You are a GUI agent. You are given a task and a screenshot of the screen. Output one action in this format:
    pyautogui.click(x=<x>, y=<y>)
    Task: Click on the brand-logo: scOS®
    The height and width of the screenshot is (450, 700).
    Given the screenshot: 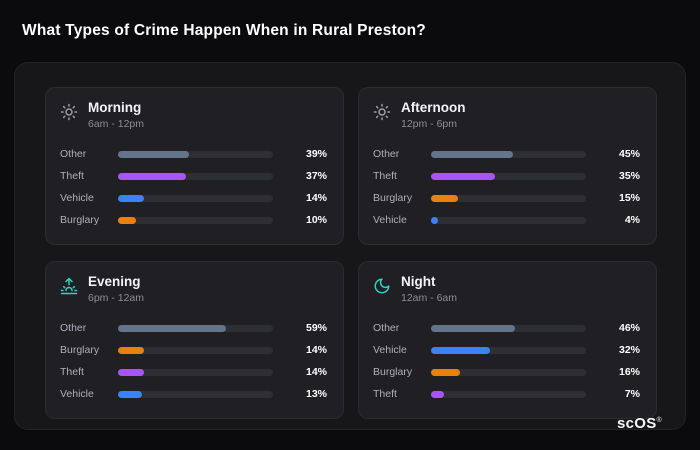 What is the action you would take?
    pyautogui.click(x=639, y=423)
    